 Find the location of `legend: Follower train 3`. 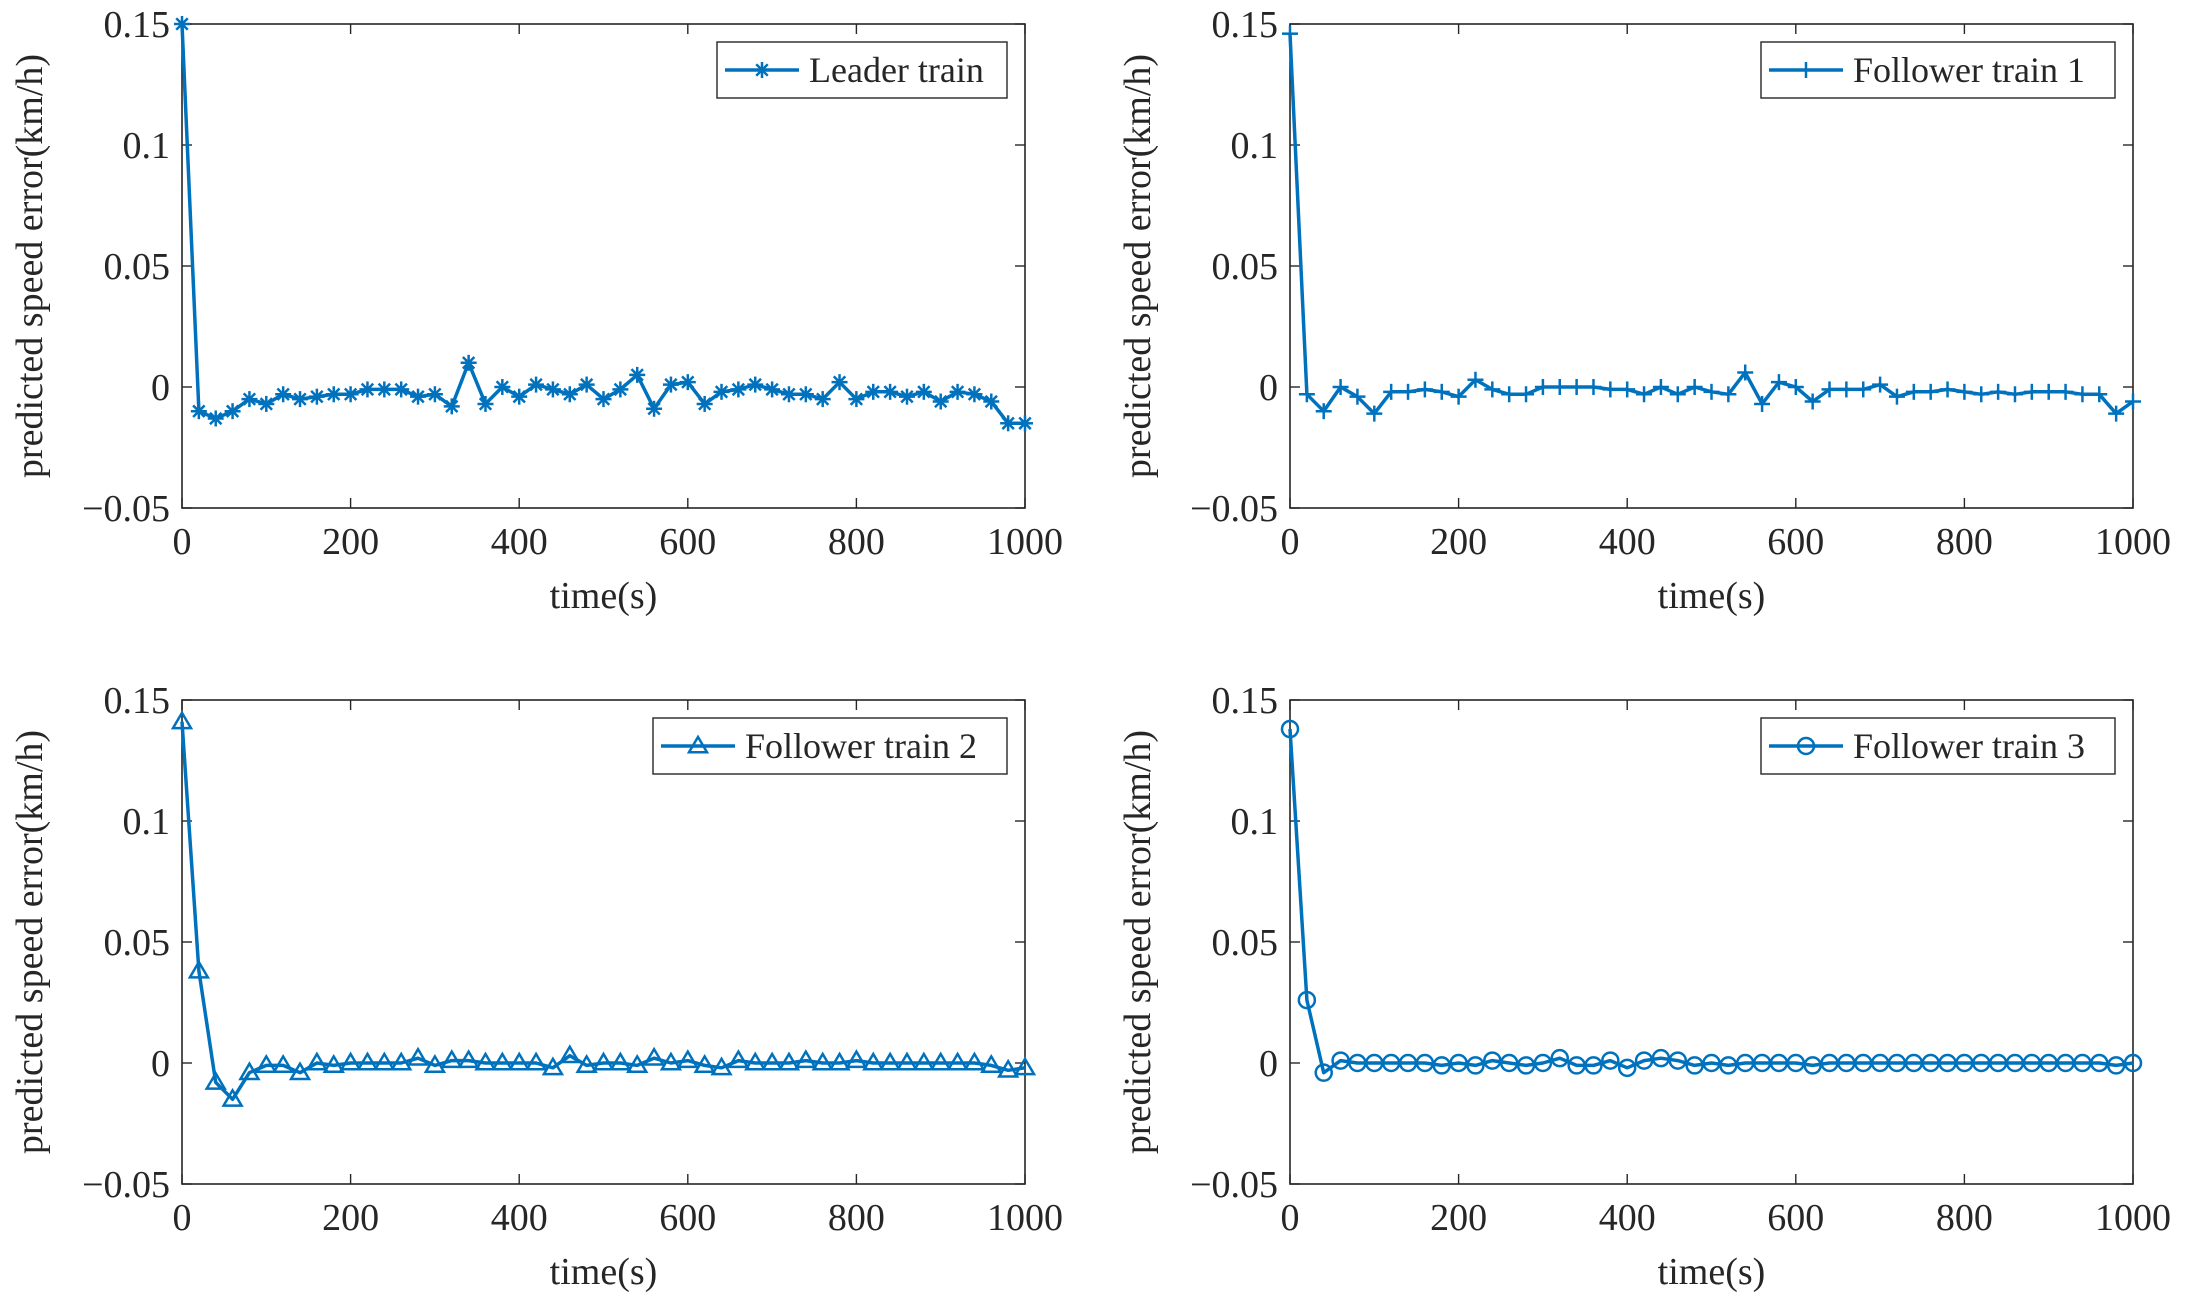

legend: Follower train 3 is located at coordinates (1938, 746).